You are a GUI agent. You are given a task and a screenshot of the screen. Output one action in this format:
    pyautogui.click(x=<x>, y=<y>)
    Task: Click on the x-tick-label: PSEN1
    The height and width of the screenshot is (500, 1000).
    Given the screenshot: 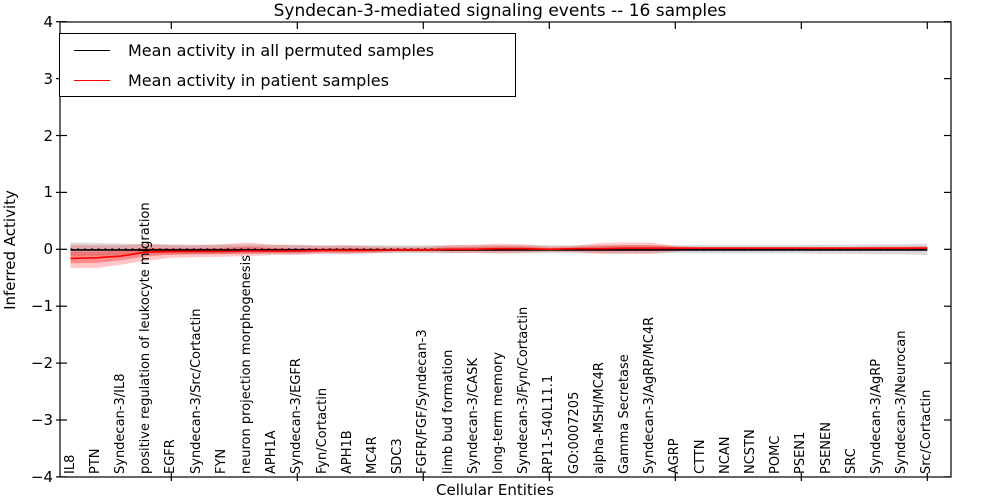 What is the action you would take?
    pyautogui.click(x=801, y=452)
    